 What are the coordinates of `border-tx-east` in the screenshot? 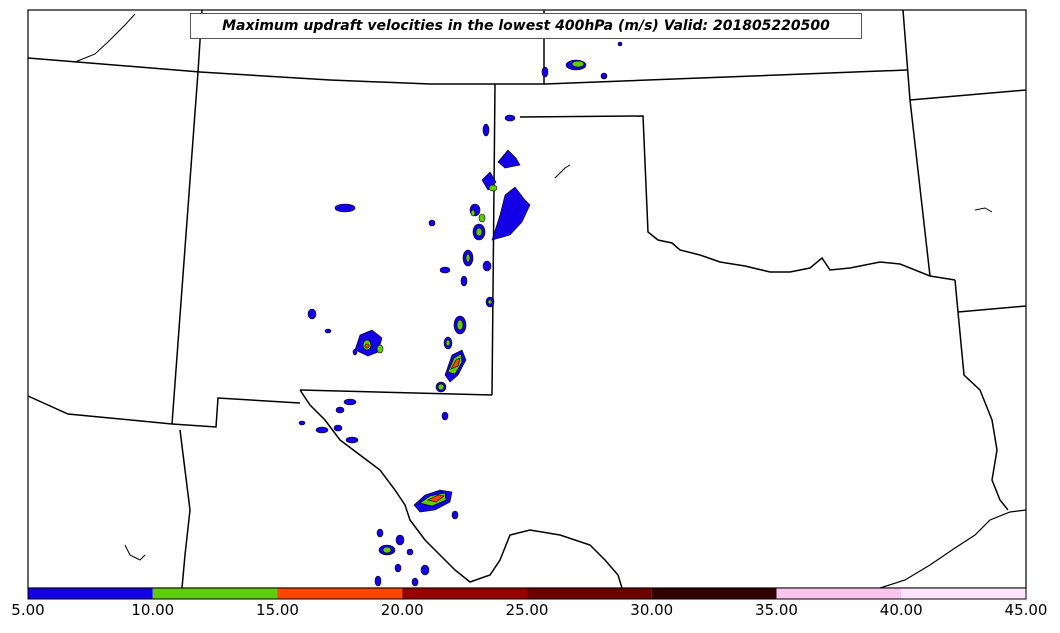 It's located at (981, 395).